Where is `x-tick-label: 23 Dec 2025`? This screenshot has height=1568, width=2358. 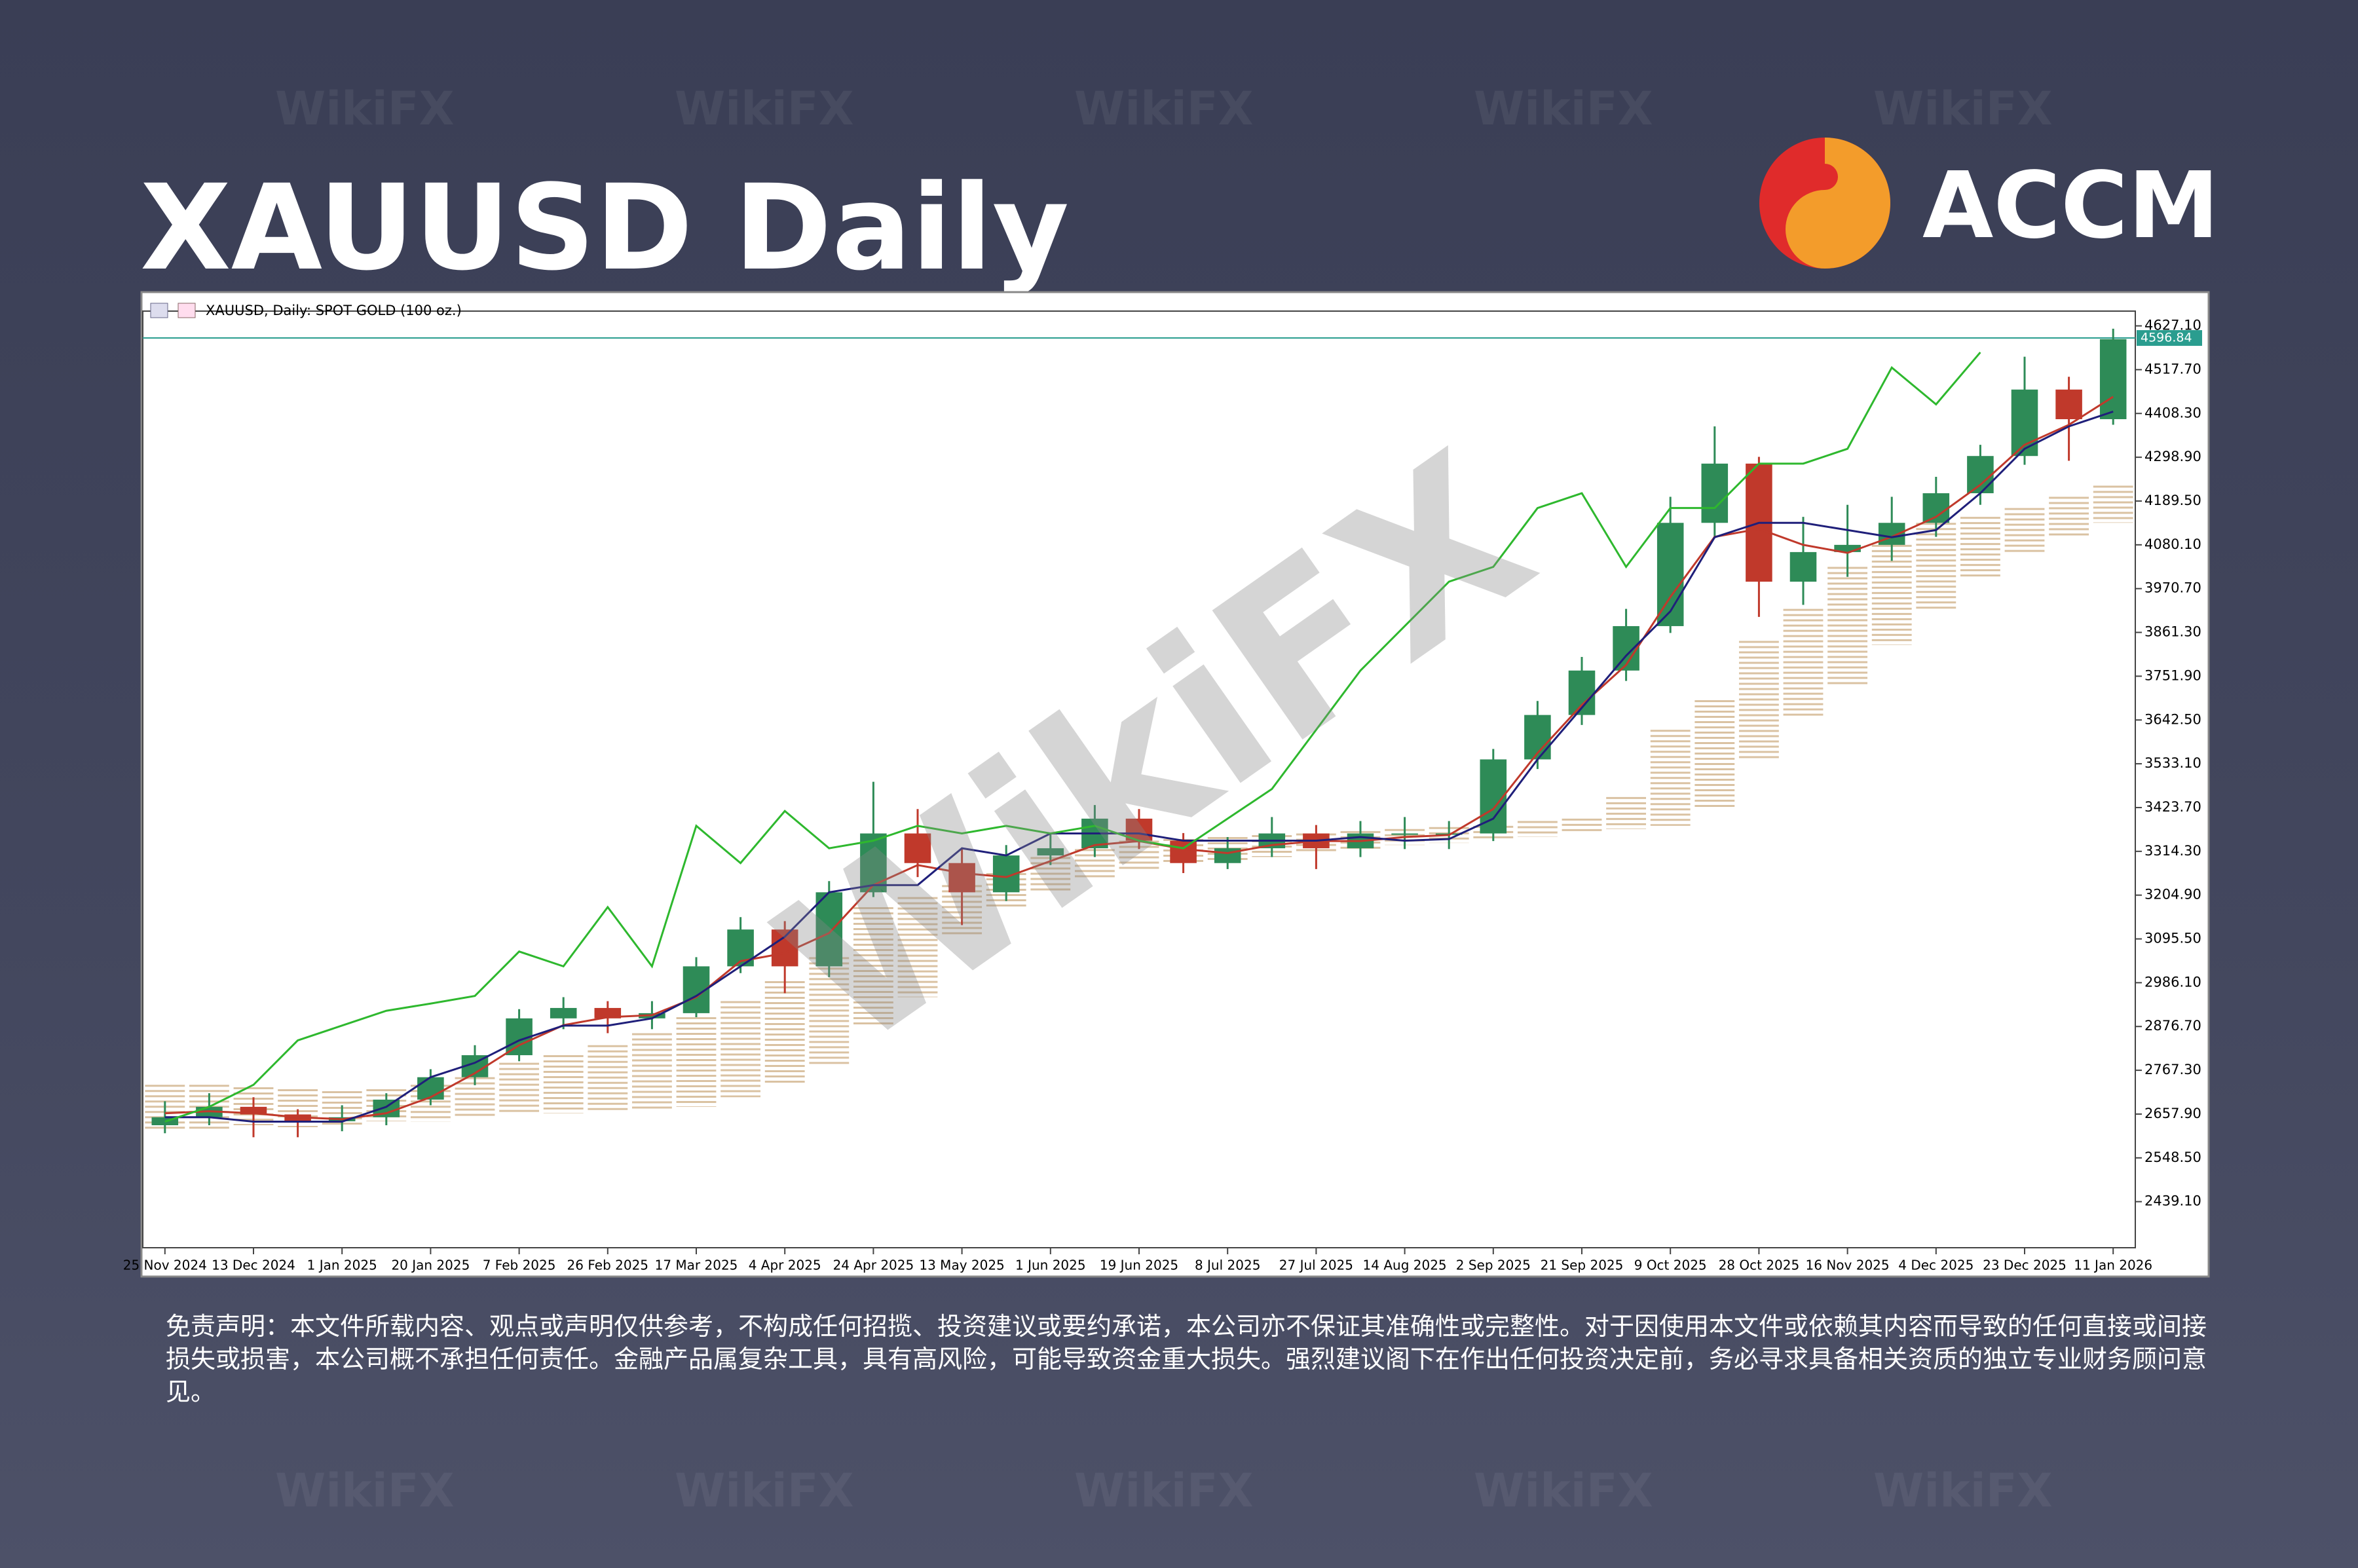
x-tick-label: 23 Dec 2025 is located at coordinates (2025, 1265).